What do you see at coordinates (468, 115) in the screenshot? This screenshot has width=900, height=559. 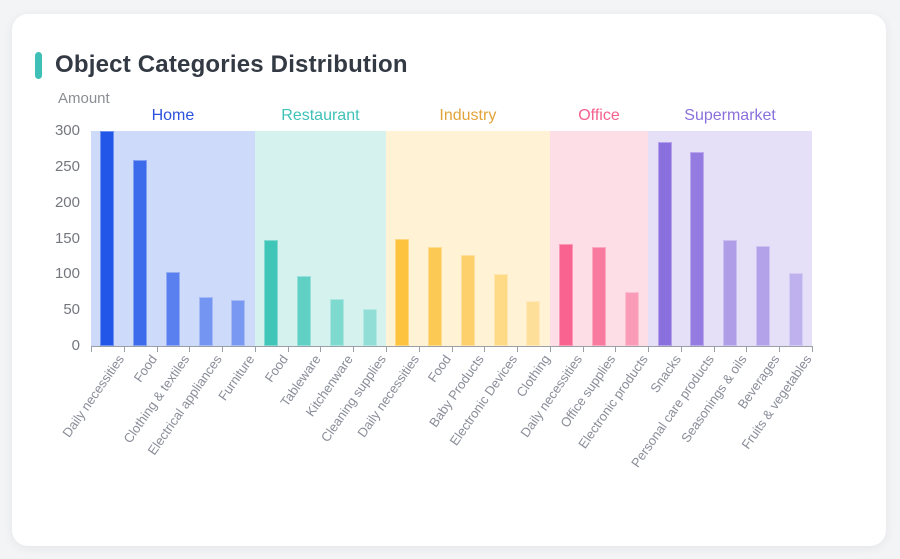 I see `group-label: Industry` at bounding box center [468, 115].